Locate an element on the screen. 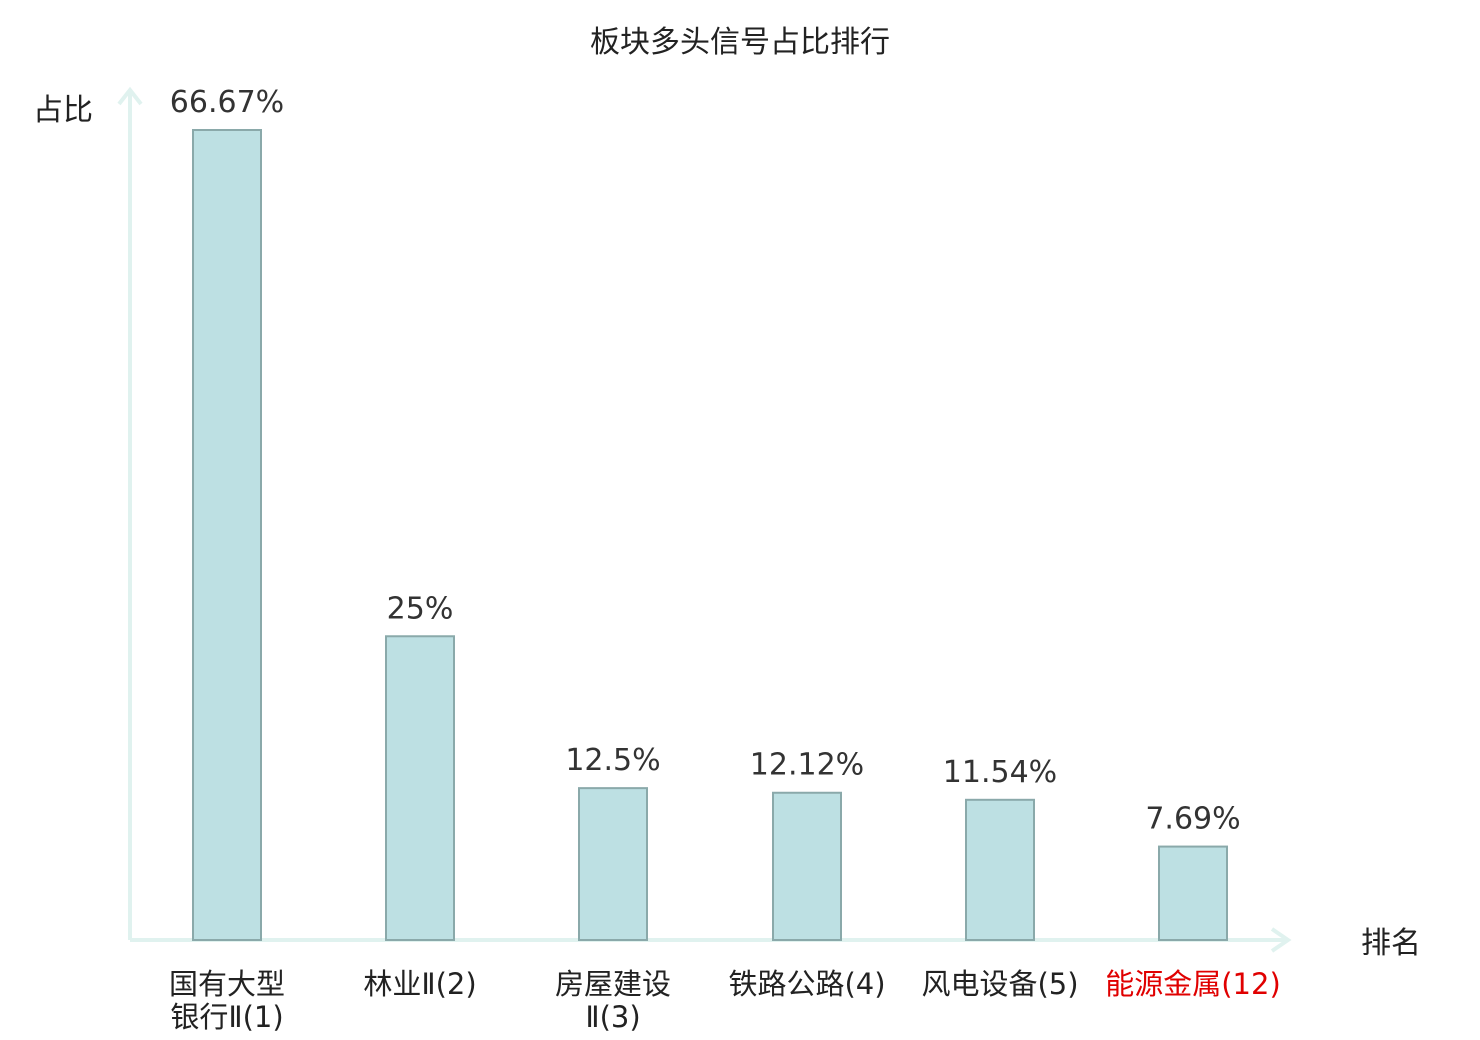  category-label-3: 房屋建设 Ⅱ(3) is located at coordinates (613, 1000).